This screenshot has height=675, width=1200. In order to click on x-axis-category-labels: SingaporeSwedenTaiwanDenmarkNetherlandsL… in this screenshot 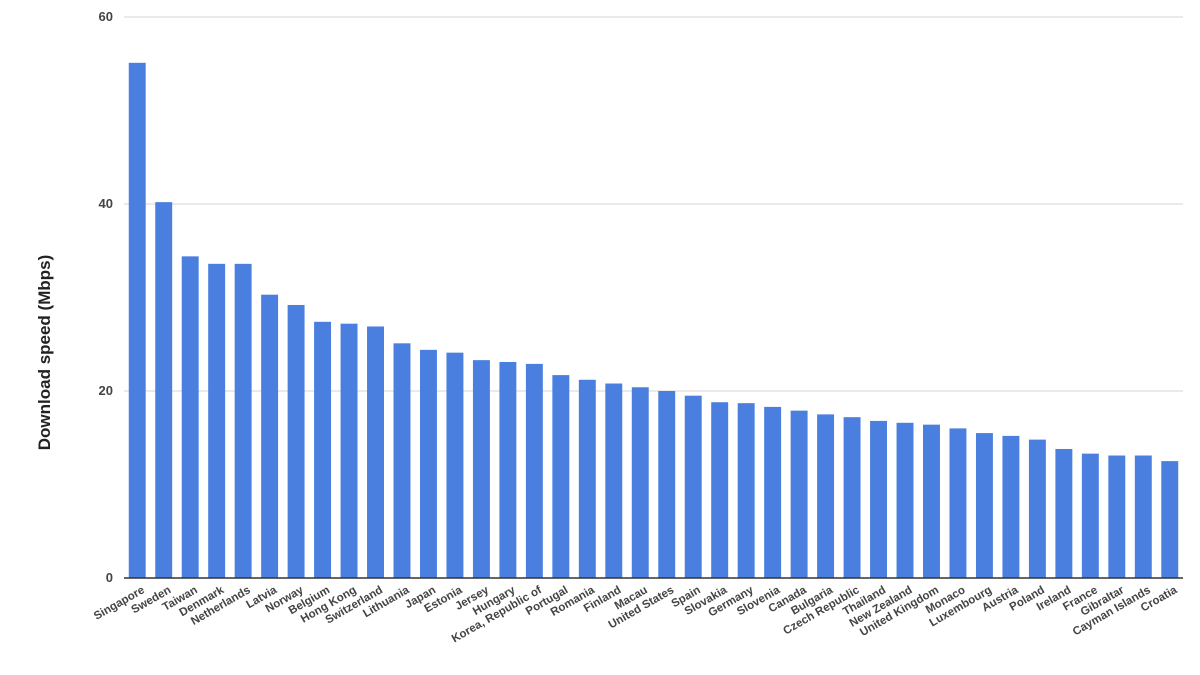, I will do `click(636, 614)`.